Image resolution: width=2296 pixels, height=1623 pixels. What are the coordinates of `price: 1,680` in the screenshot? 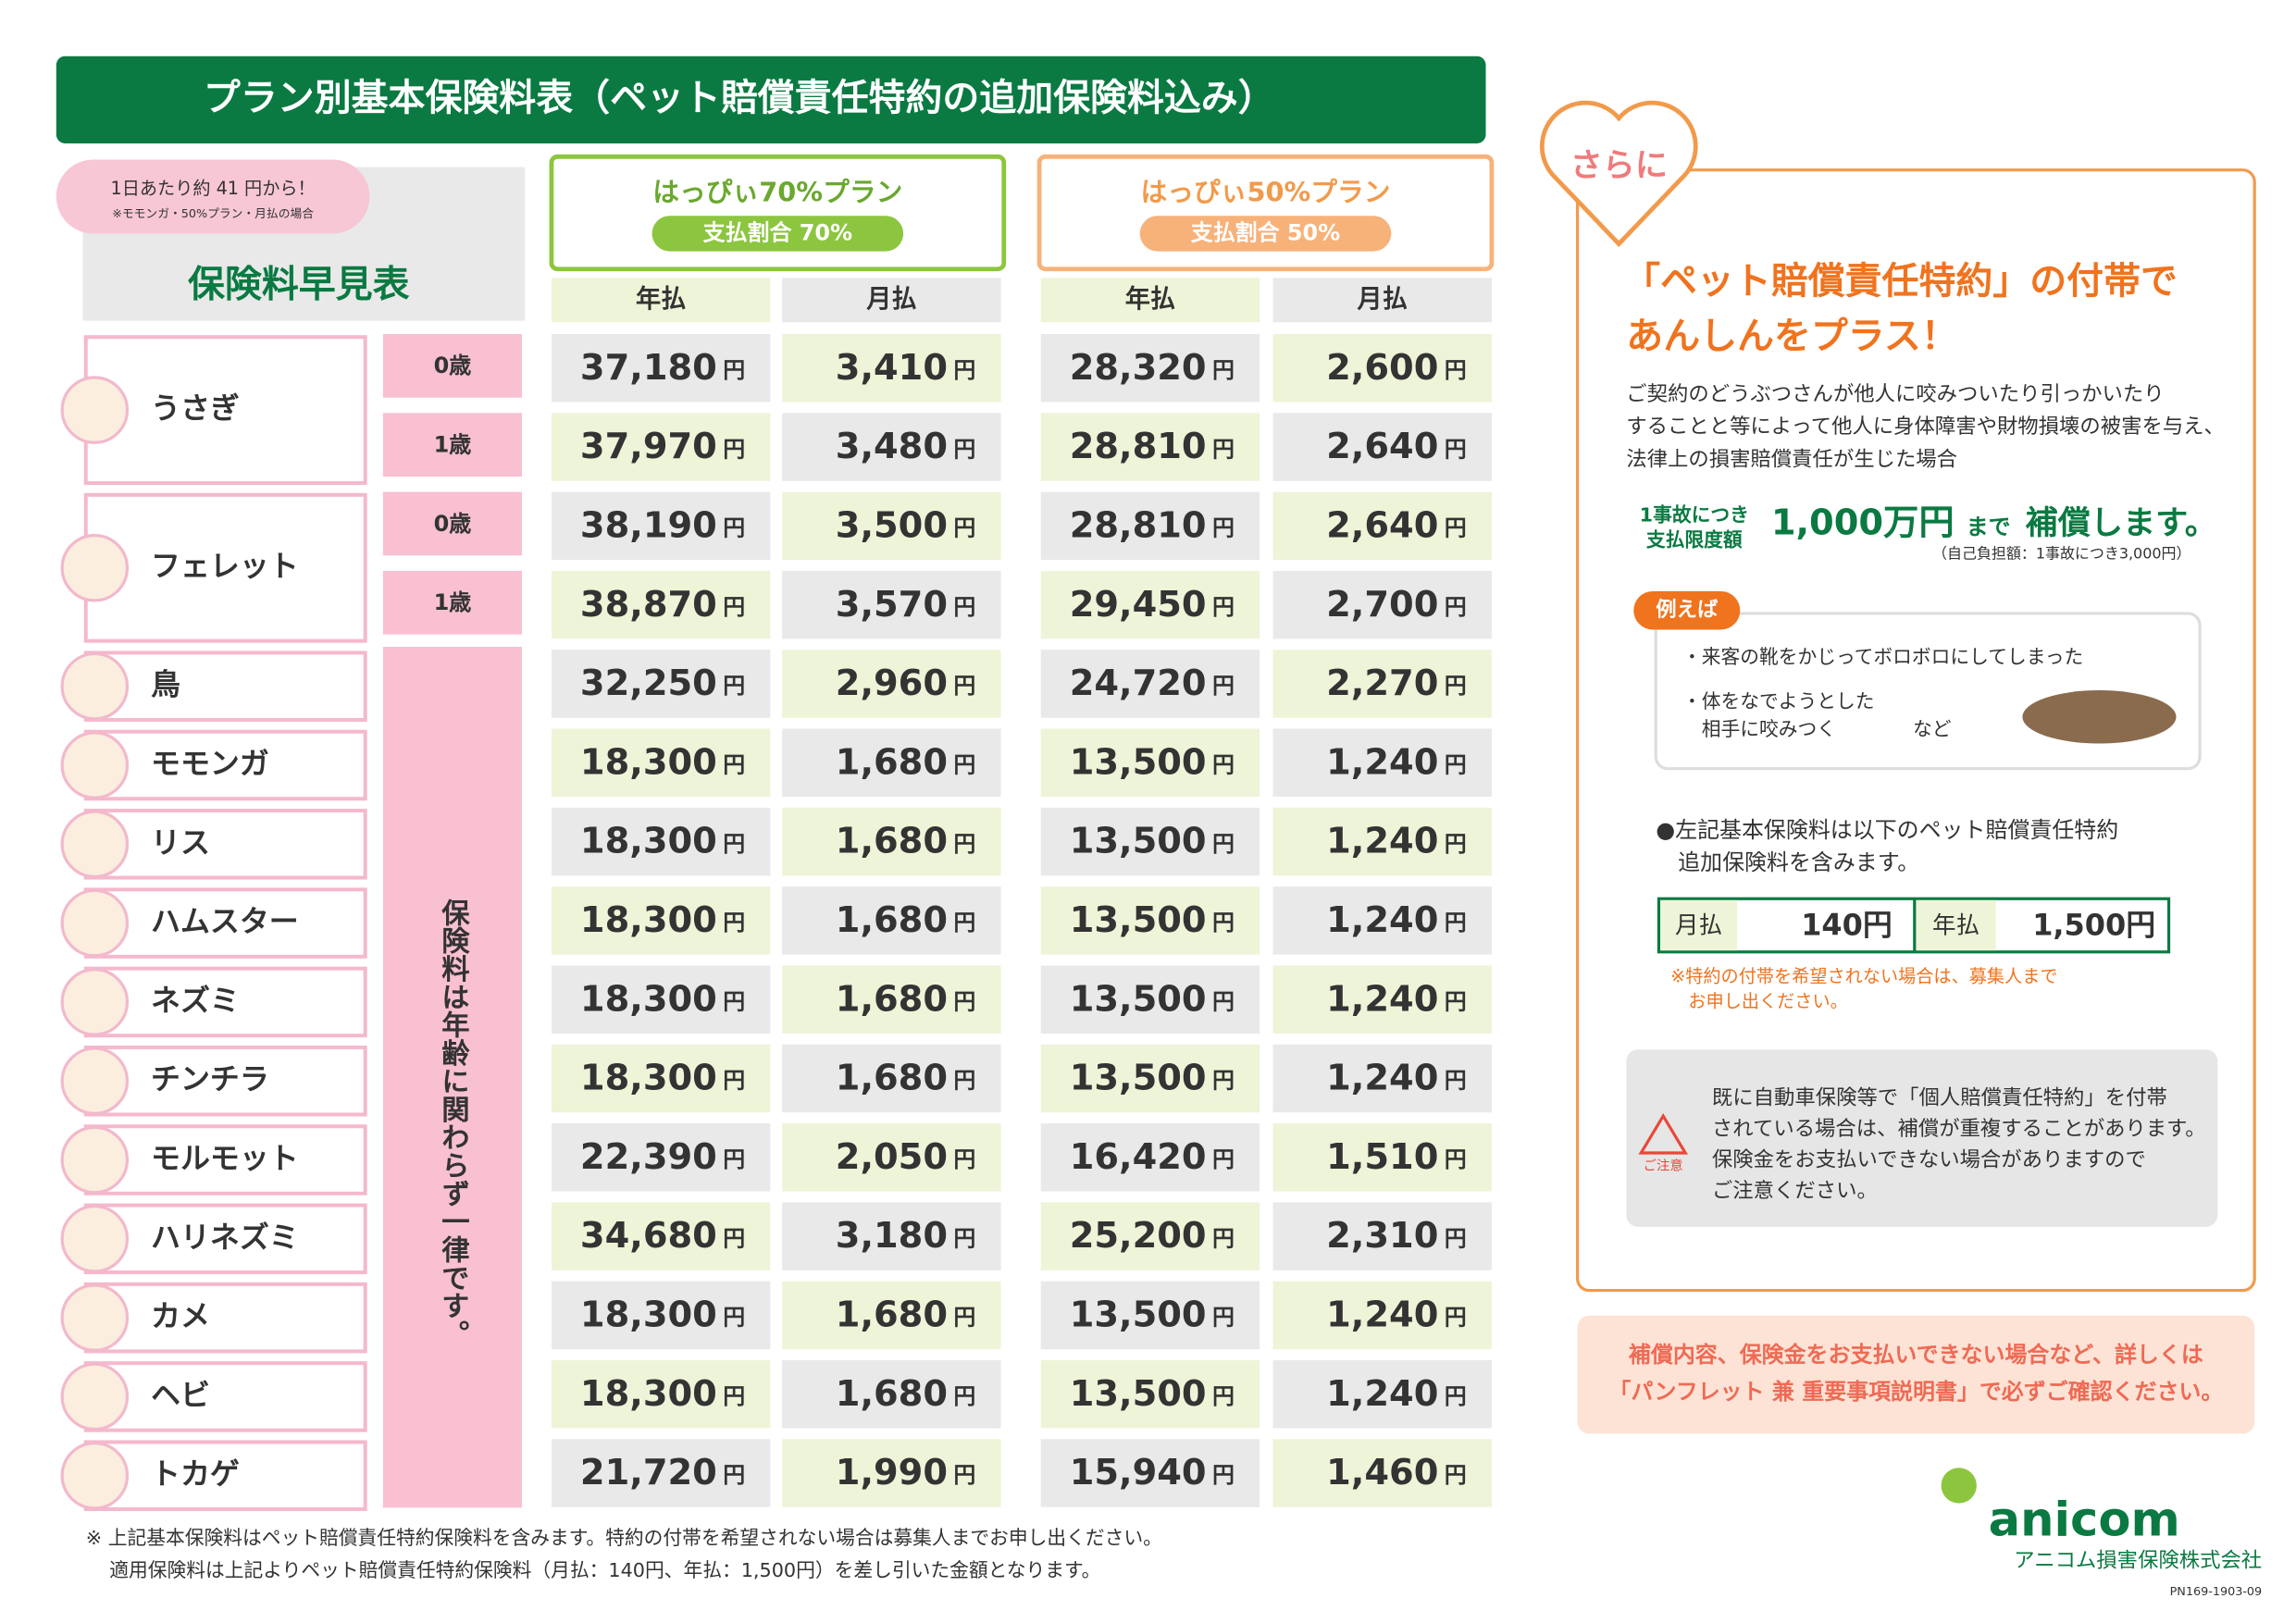 It's located at (892, 999).